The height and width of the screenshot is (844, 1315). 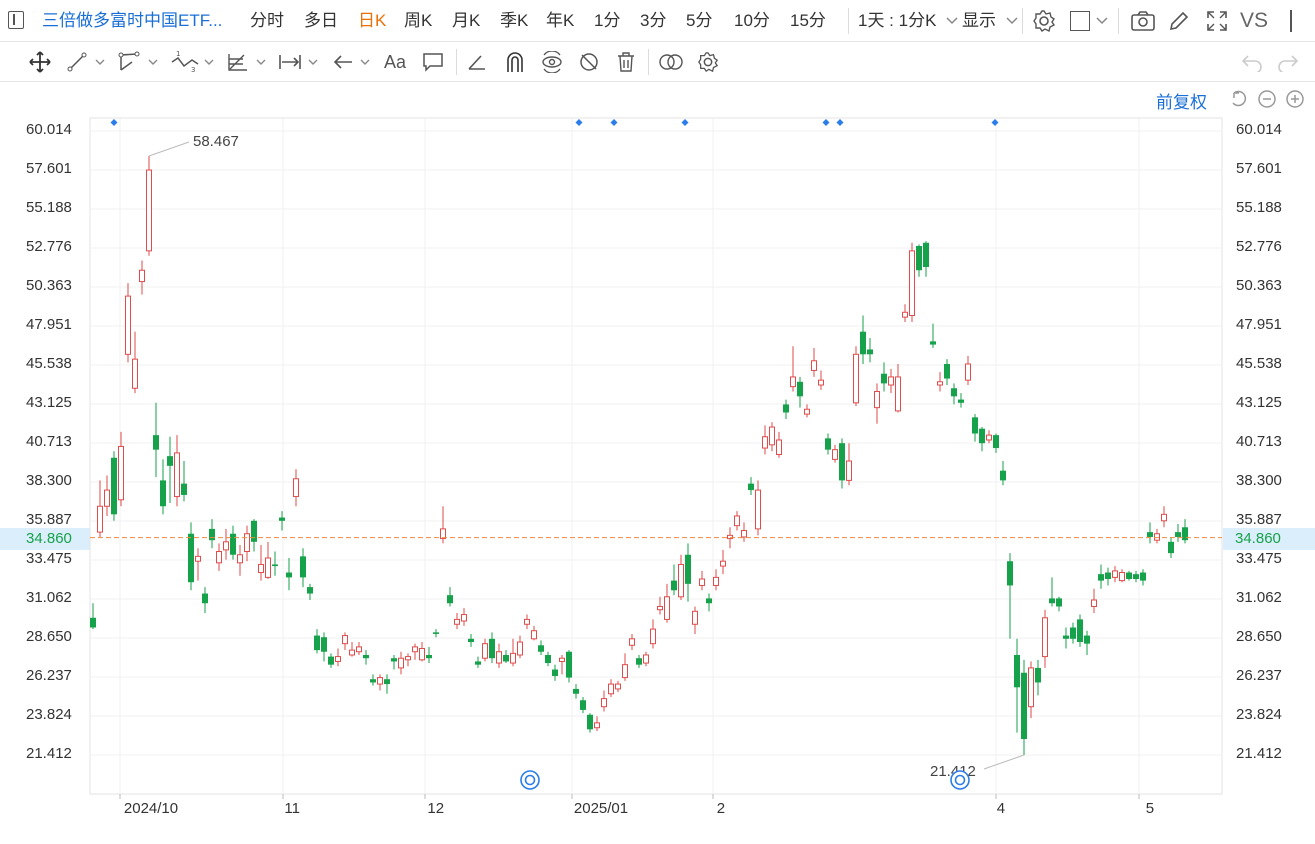 What do you see at coordinates (372, 20) in the screenshot?
I see `period-tab-2: 日K` at bounding box center [372, 20].